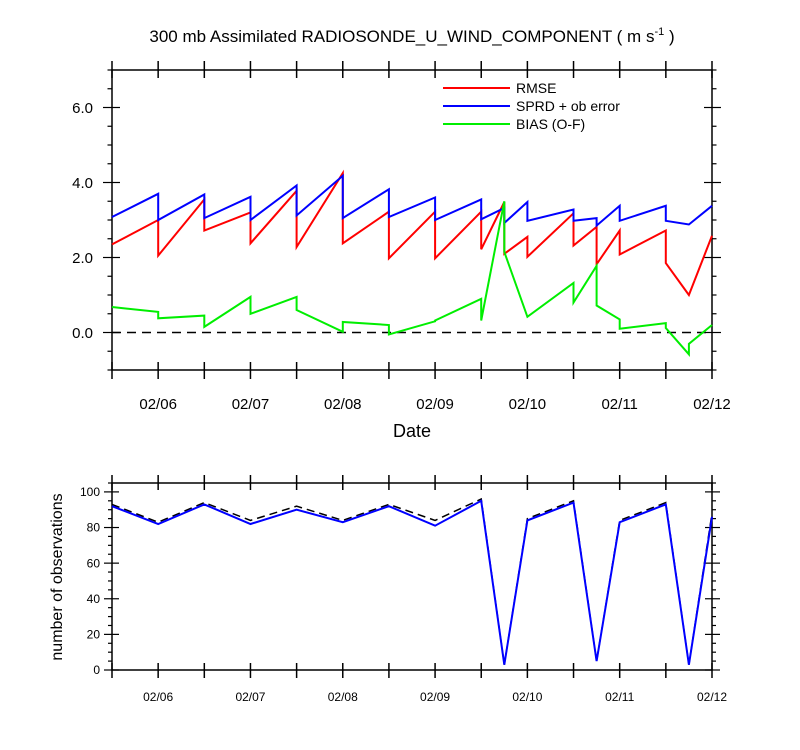 The image size is (800, 750). What do you see at coordinates (659, 32) in the screenshot?
I see `title-superscript: -1` at bounding box center [659, 32].